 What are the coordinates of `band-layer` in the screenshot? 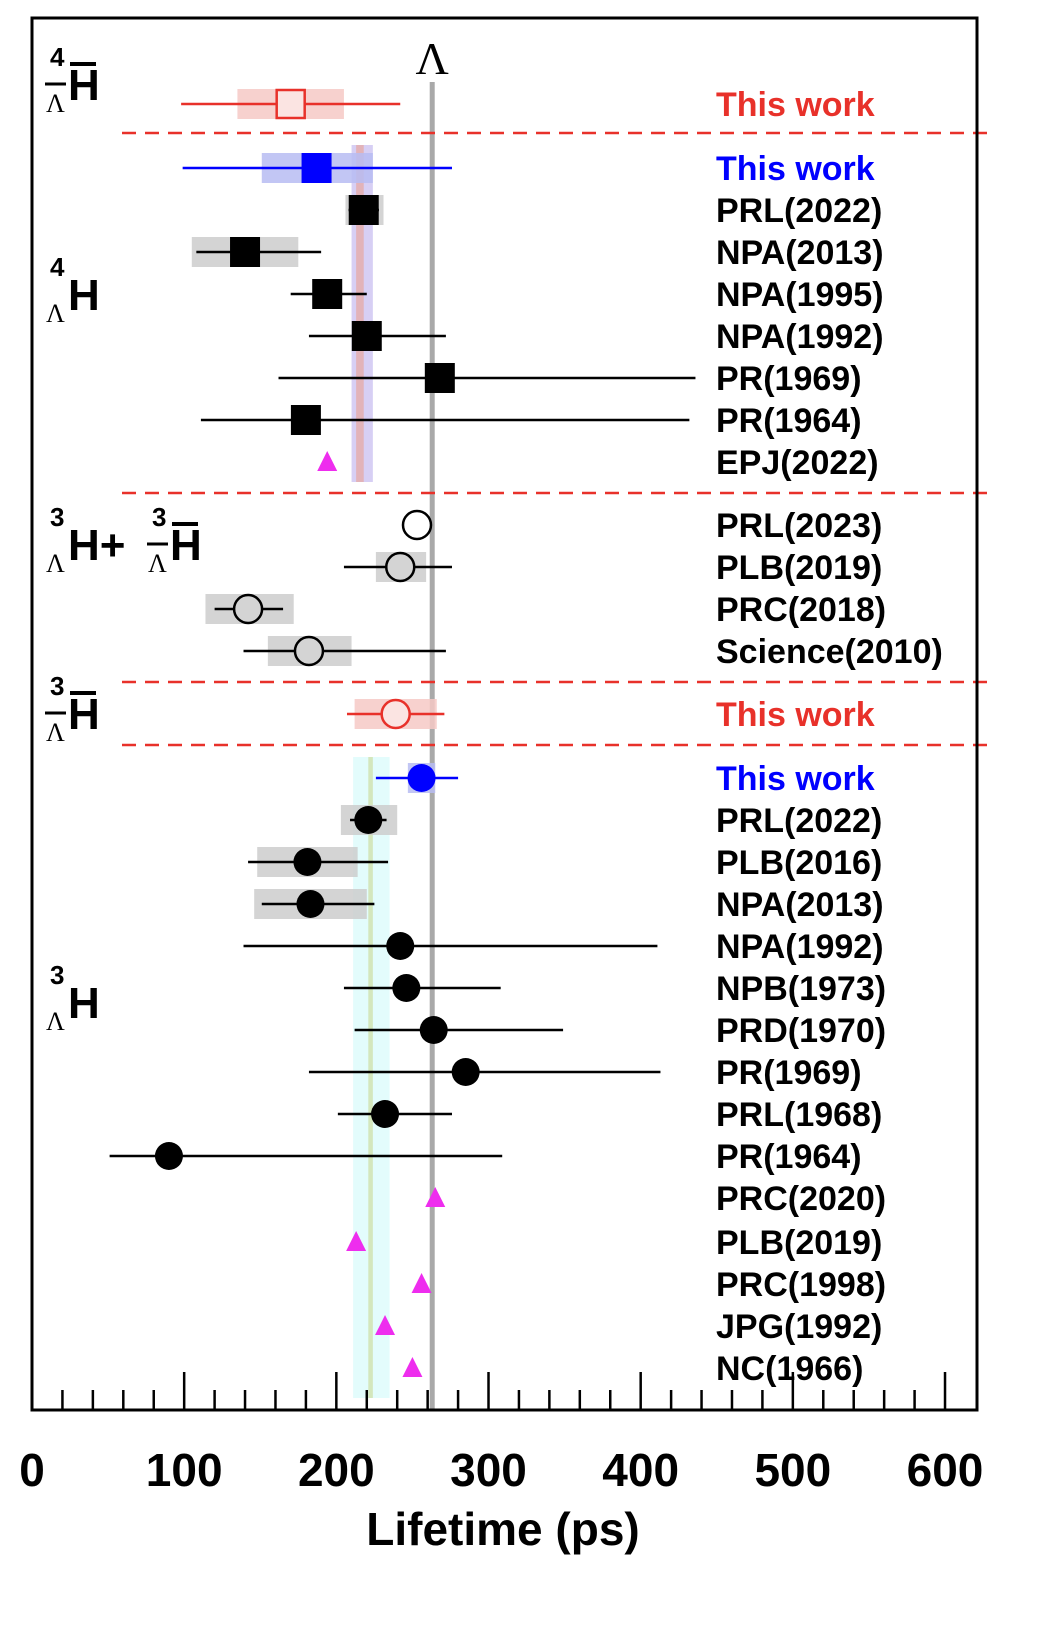 It's located at (370, 771).